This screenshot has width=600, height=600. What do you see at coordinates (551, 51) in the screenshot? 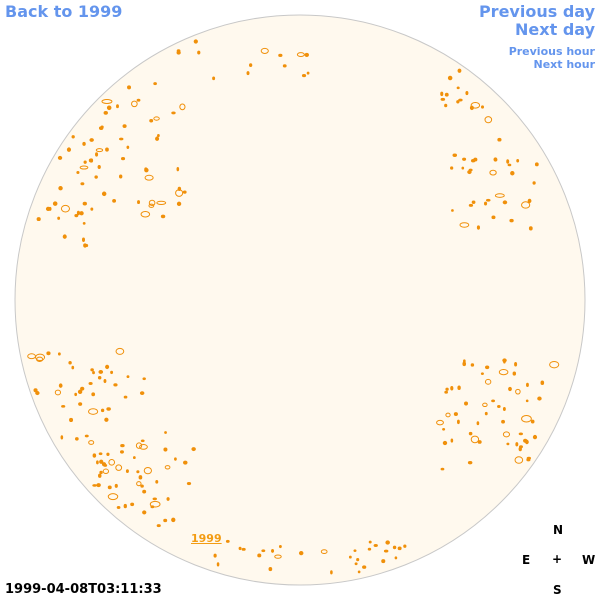
I see `previous-hour-link: Previous hour` at bounding box center [551, 51].